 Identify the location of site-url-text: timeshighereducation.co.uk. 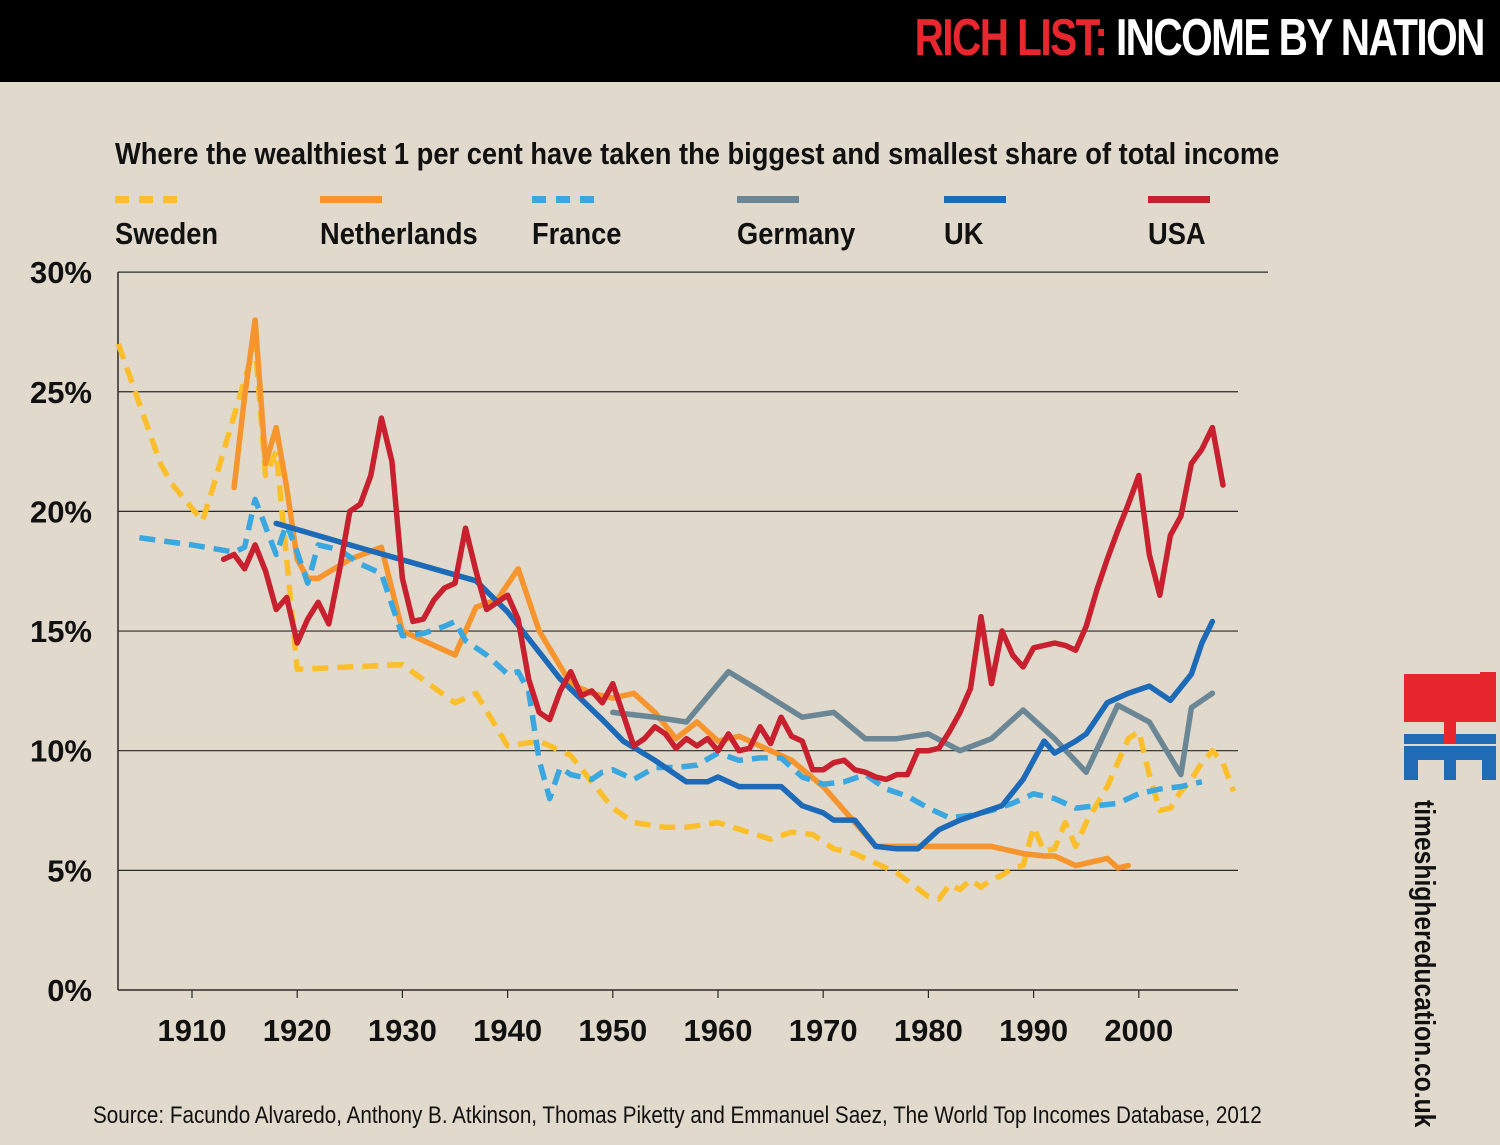
(1424, 964).